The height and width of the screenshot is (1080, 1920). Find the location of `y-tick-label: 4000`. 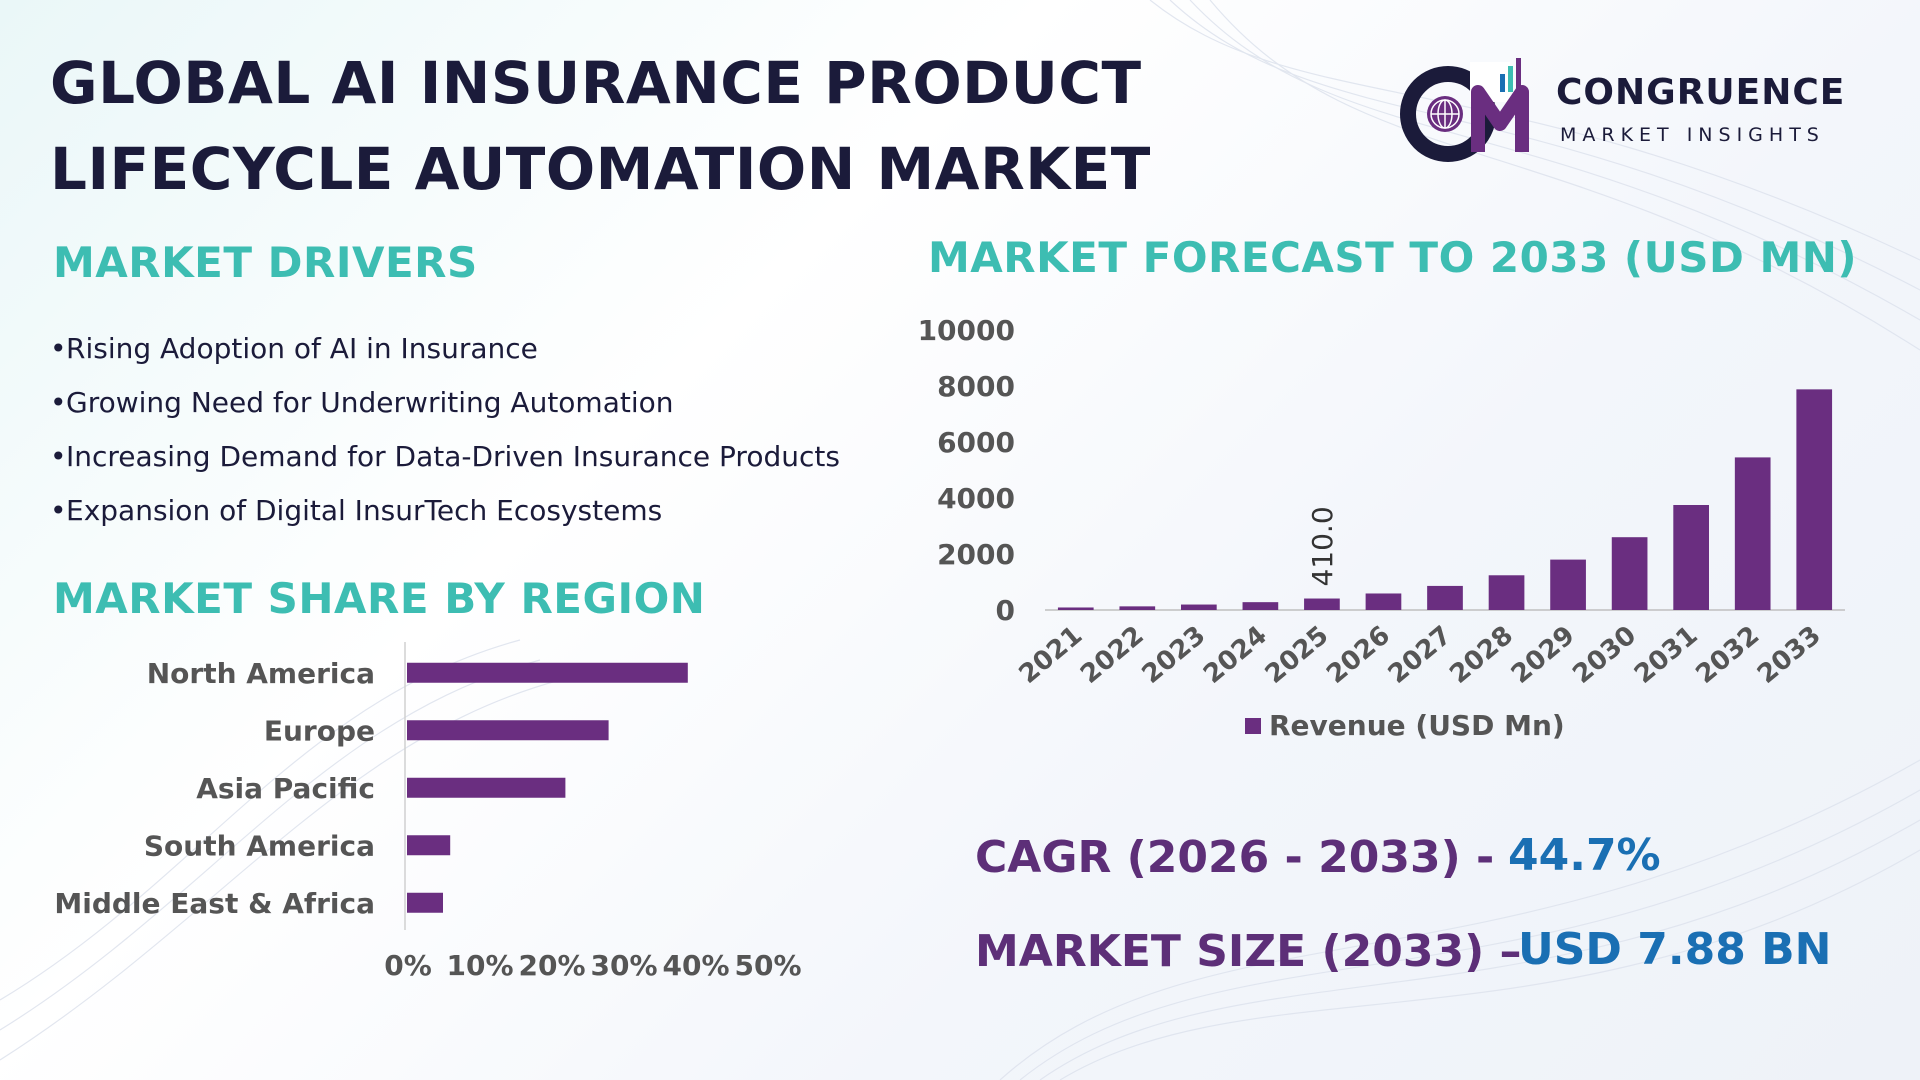

y-tick-label: 4000 is located at coordinates (976, 498).